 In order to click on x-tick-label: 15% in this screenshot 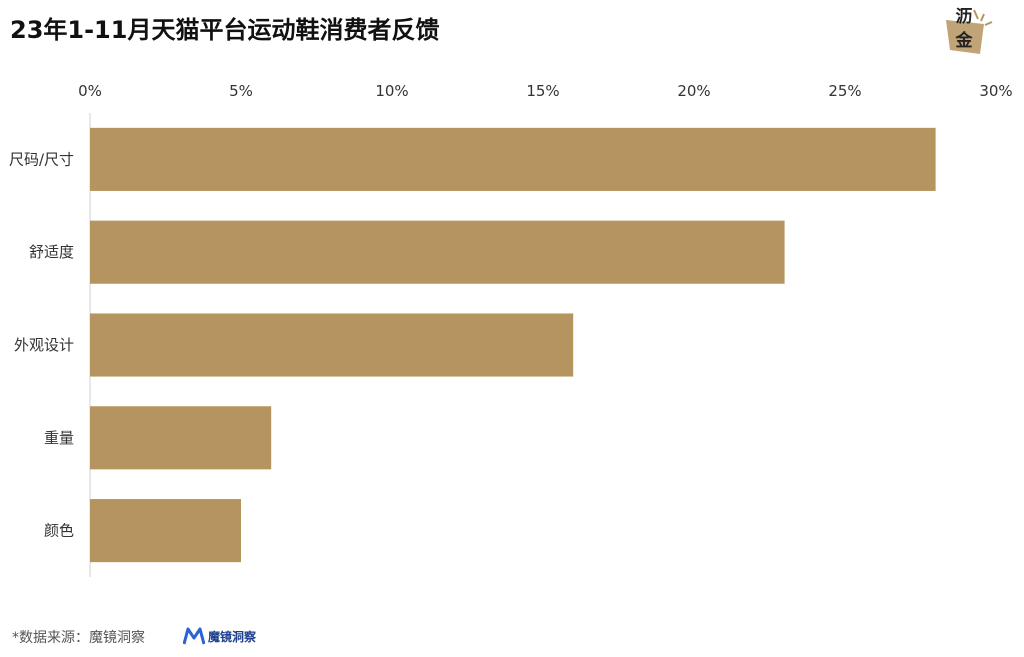, I will do `click(542, 91)`.